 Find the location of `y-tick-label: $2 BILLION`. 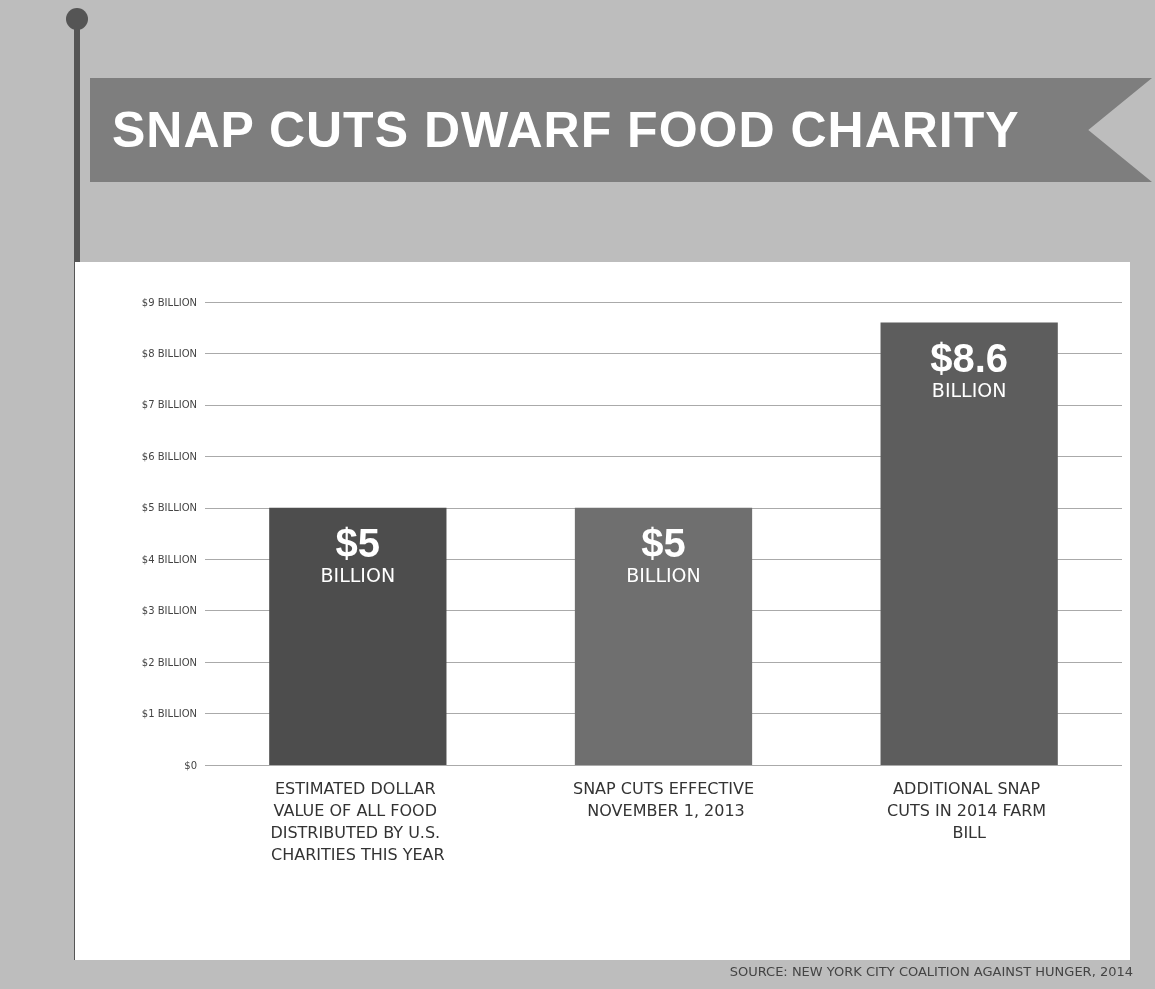

y-tick-label: $2 BILLION is located at coordinates (169, 662).